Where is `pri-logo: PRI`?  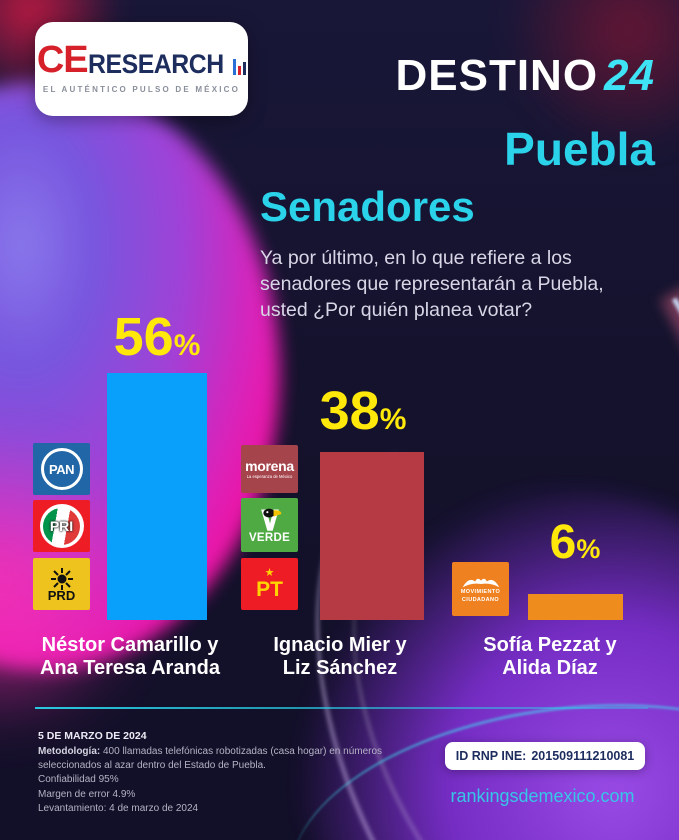 pri-logo: PRI is located at coordinates (61, 526).